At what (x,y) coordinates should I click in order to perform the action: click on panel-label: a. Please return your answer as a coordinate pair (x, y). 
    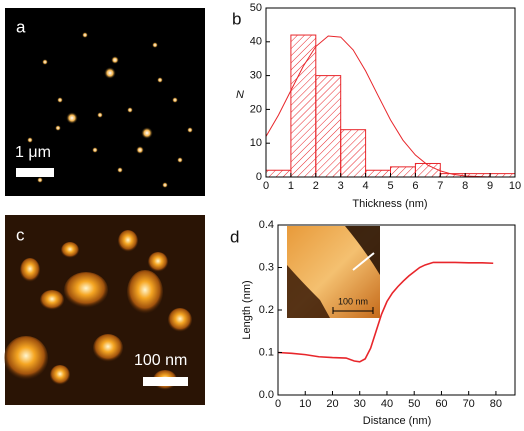
    Looking at the image, I should click on (21, 26).